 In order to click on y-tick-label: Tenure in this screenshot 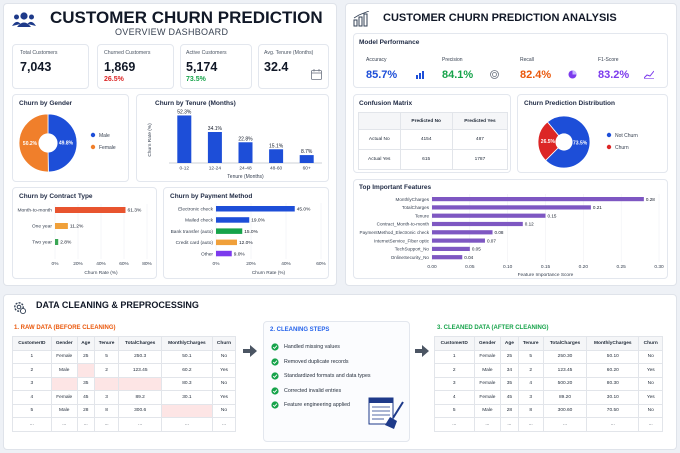, I will do `click(422, 215)`.